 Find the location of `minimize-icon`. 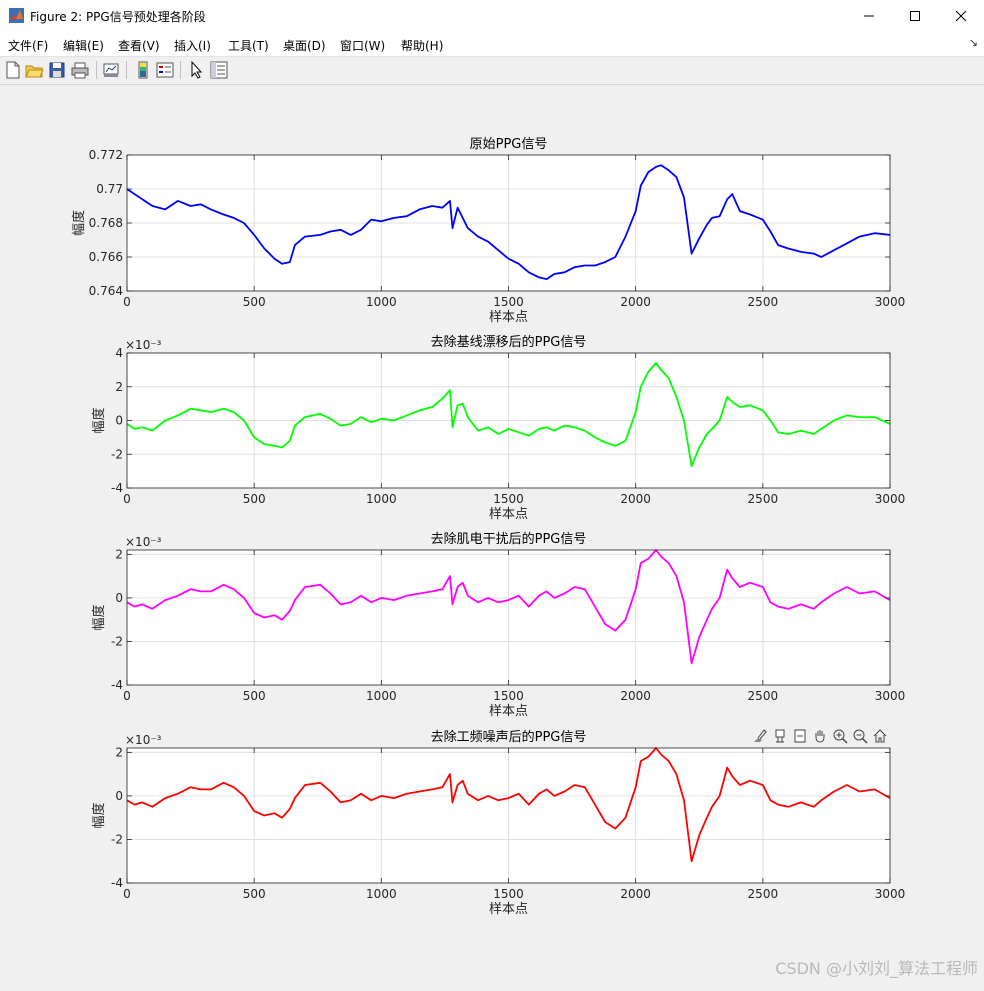

minimize-icon is located at coordinates (869, 15).